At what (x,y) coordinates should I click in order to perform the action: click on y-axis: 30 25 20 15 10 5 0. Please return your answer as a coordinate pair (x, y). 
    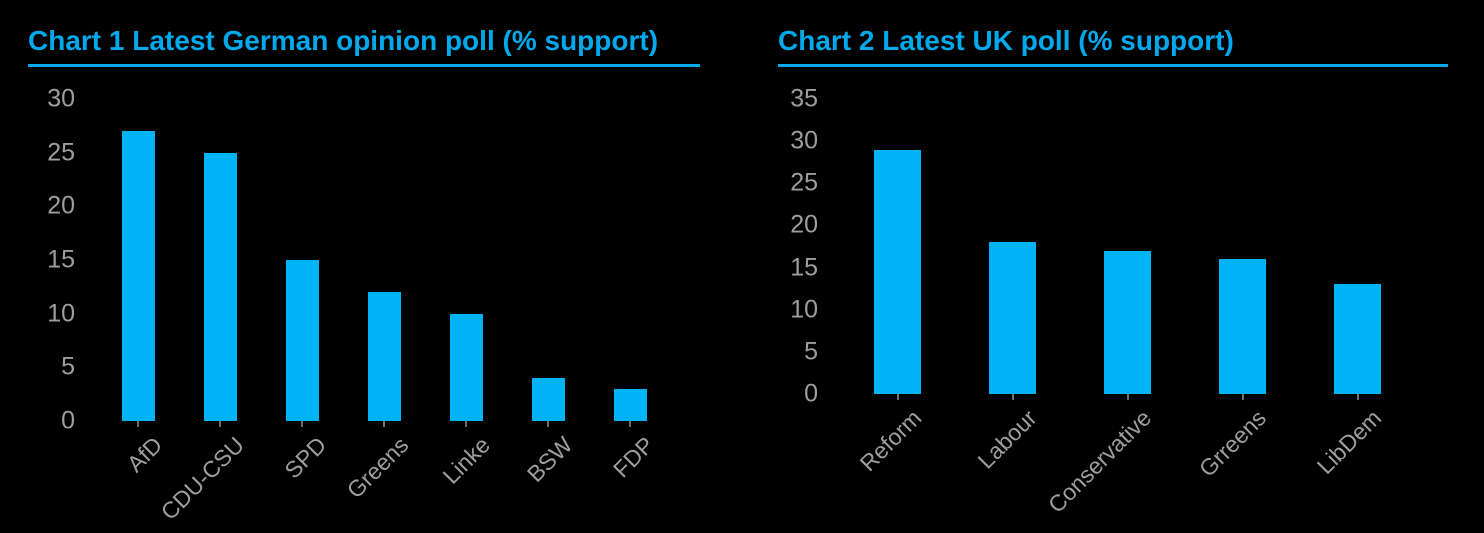
    Looking at the image, I should click on (53, 259).